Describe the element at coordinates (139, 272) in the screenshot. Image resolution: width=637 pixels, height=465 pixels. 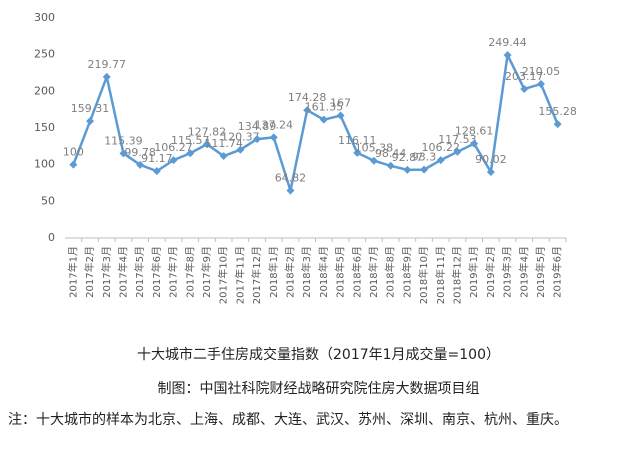
I see `x-tick-label: 2017年5月` at that location.